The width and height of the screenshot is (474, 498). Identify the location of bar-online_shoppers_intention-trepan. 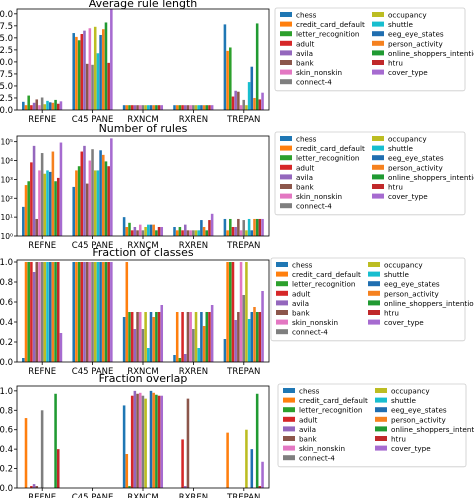
(257, 337).